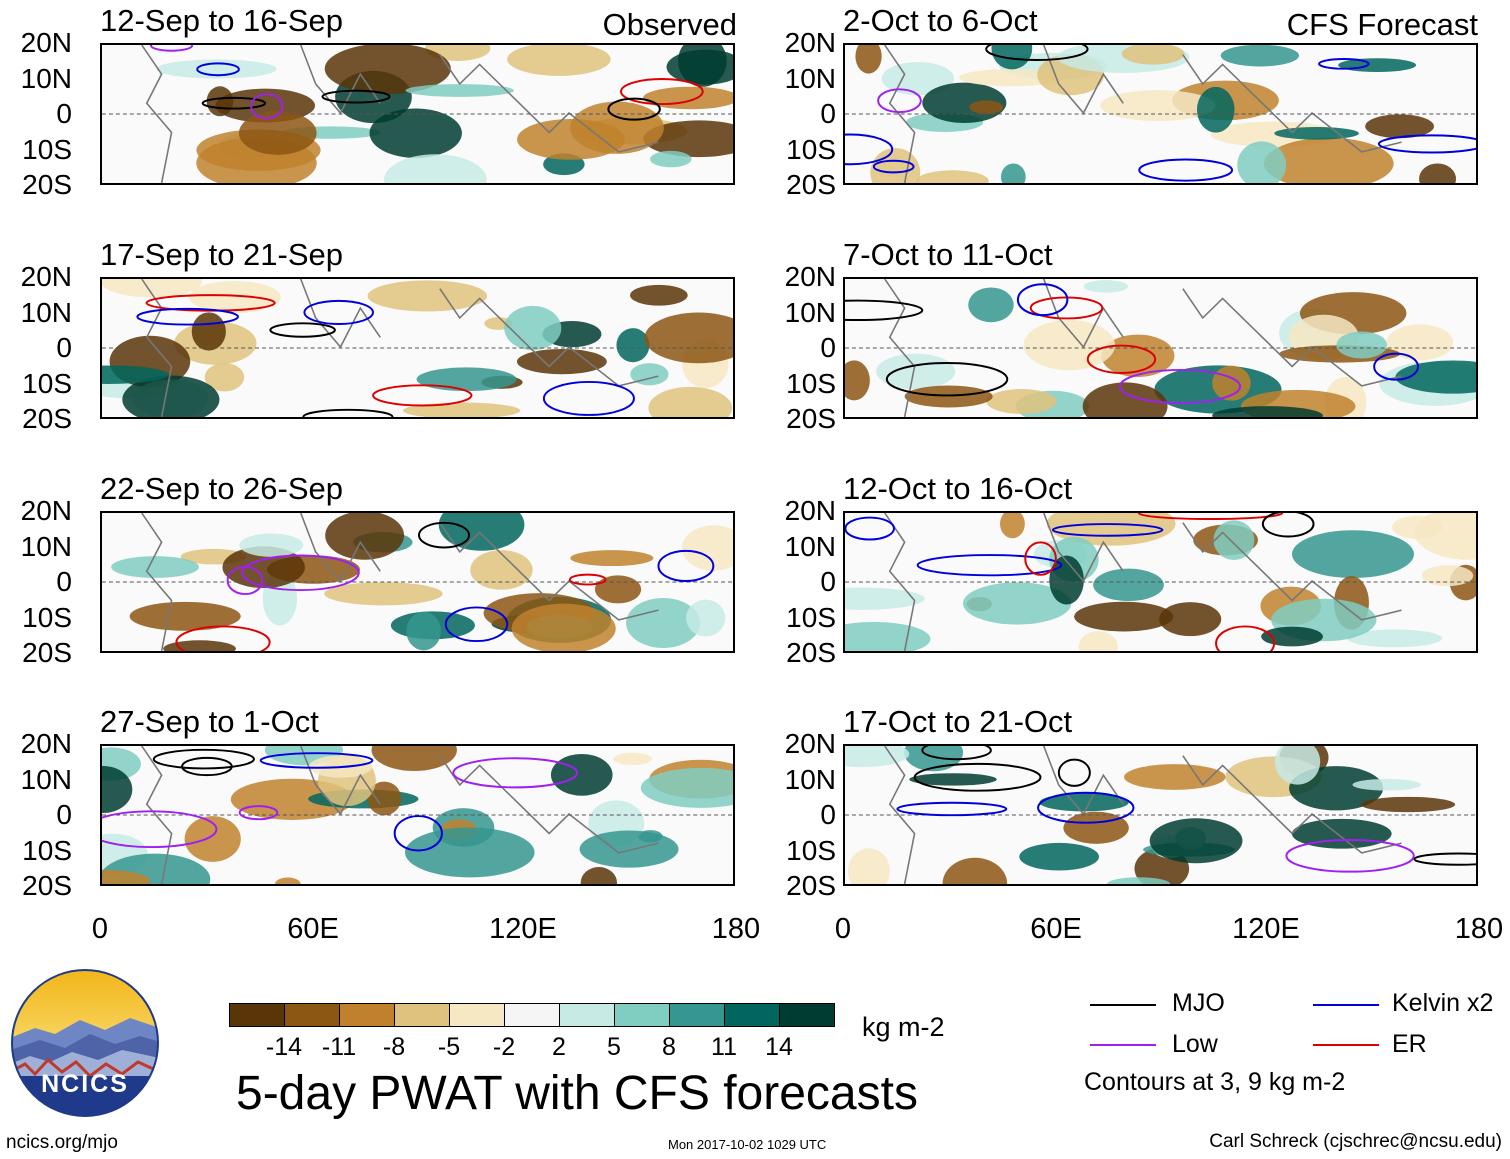 This screenshot has width=1510, height=1159. I want to click on lon-tick-label: 0, so click(100, 929).